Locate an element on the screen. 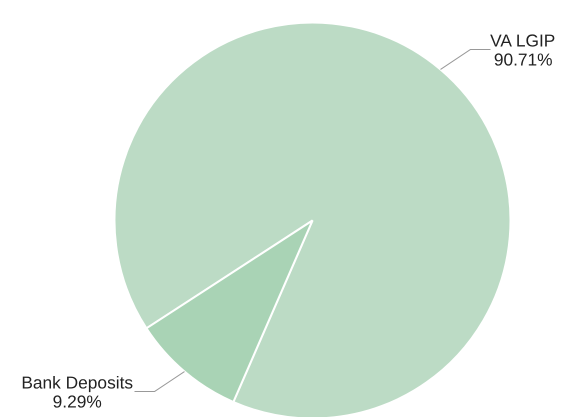 The height and width of the screenshot is (417, 584). slice-label: VA LGIP is located at coordinates (523, 40).